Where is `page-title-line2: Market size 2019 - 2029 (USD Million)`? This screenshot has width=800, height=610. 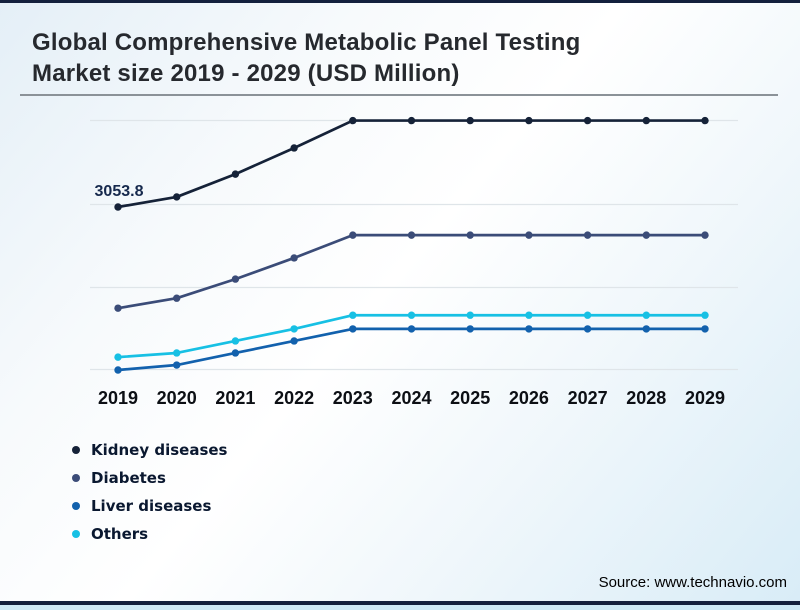 page-title-line2: Market size 2019 - 2029 (USD Million) is located at coordinates (246, 73).